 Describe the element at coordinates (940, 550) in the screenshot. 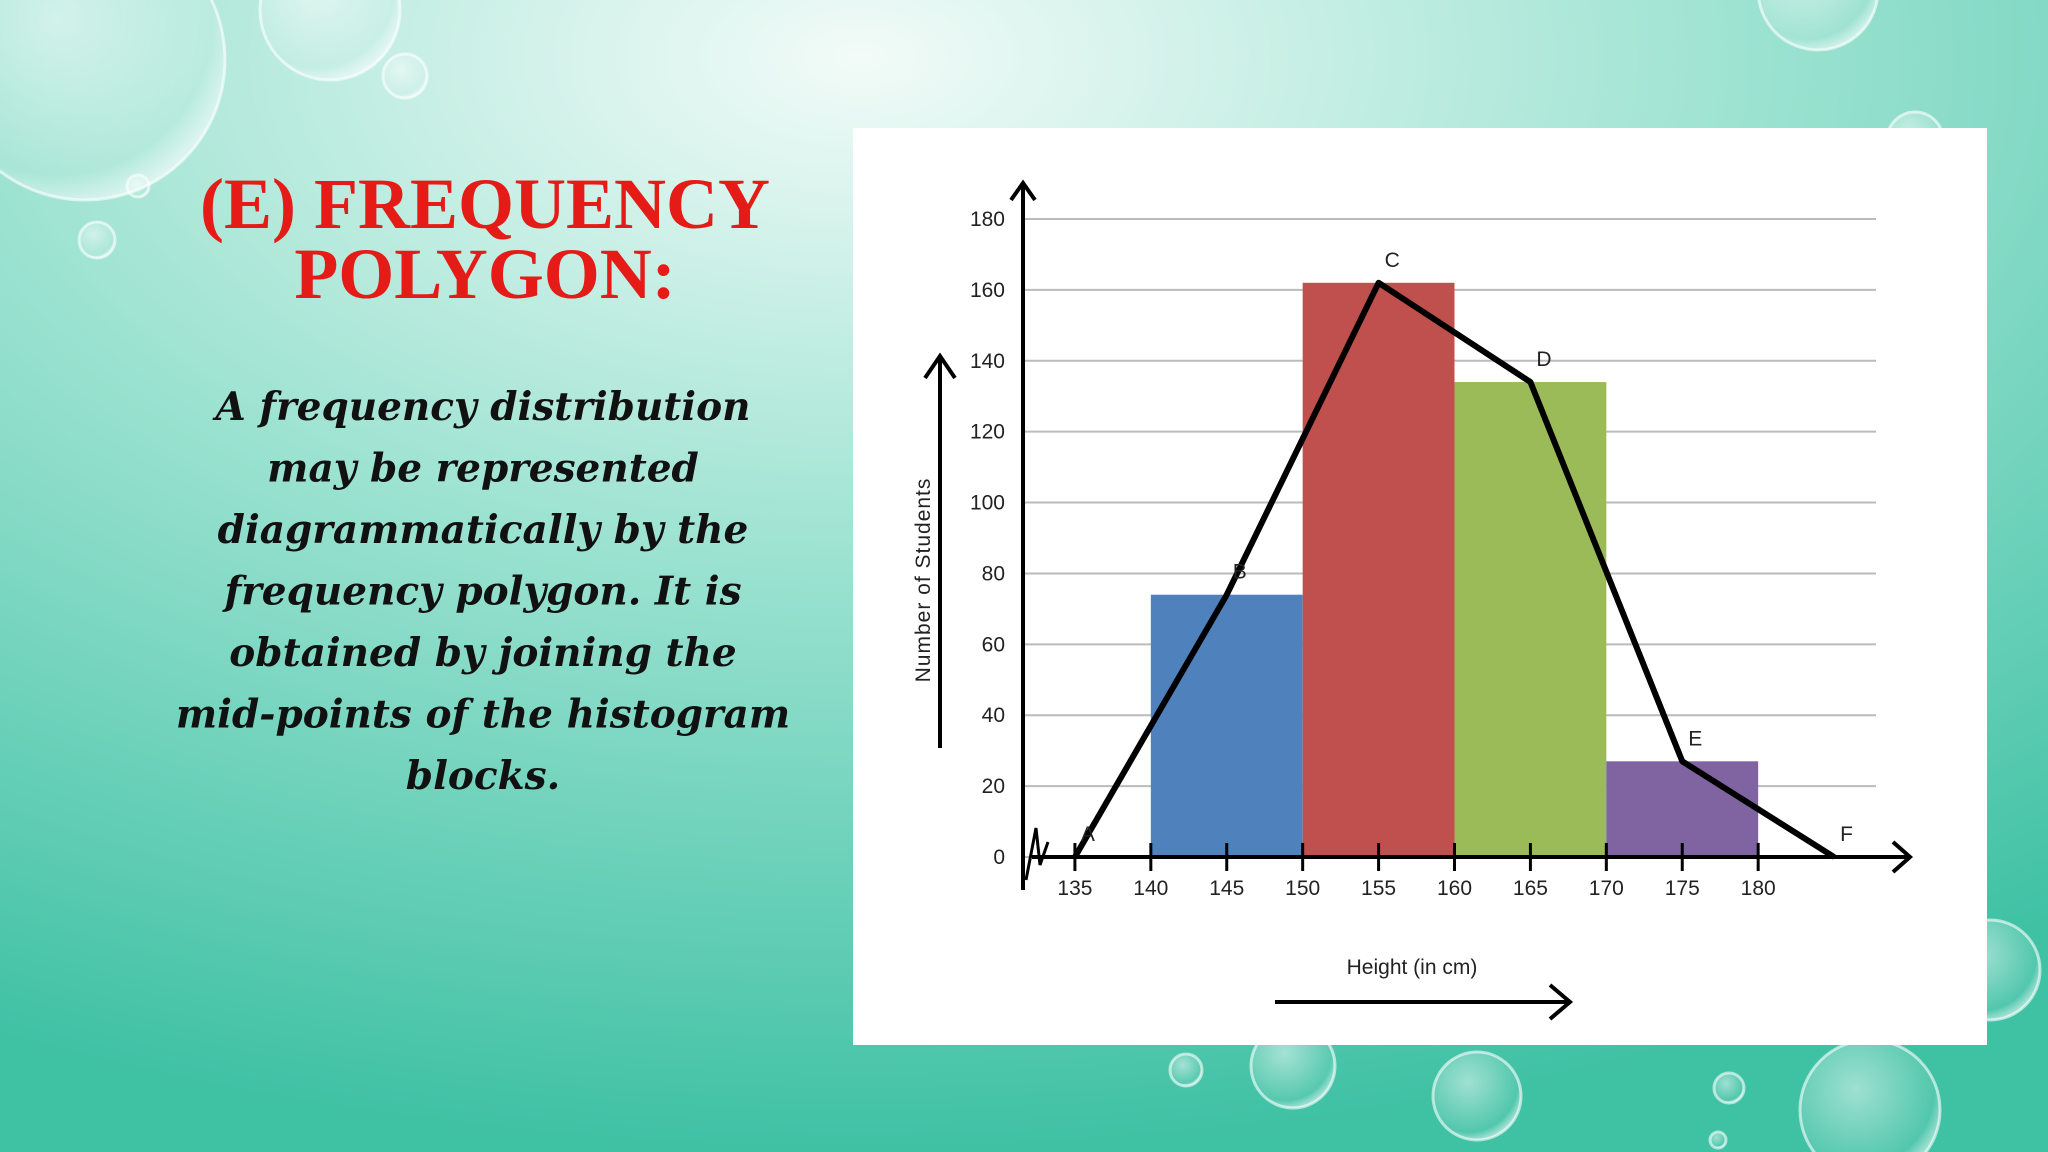

I see `y-arrow` at that location.